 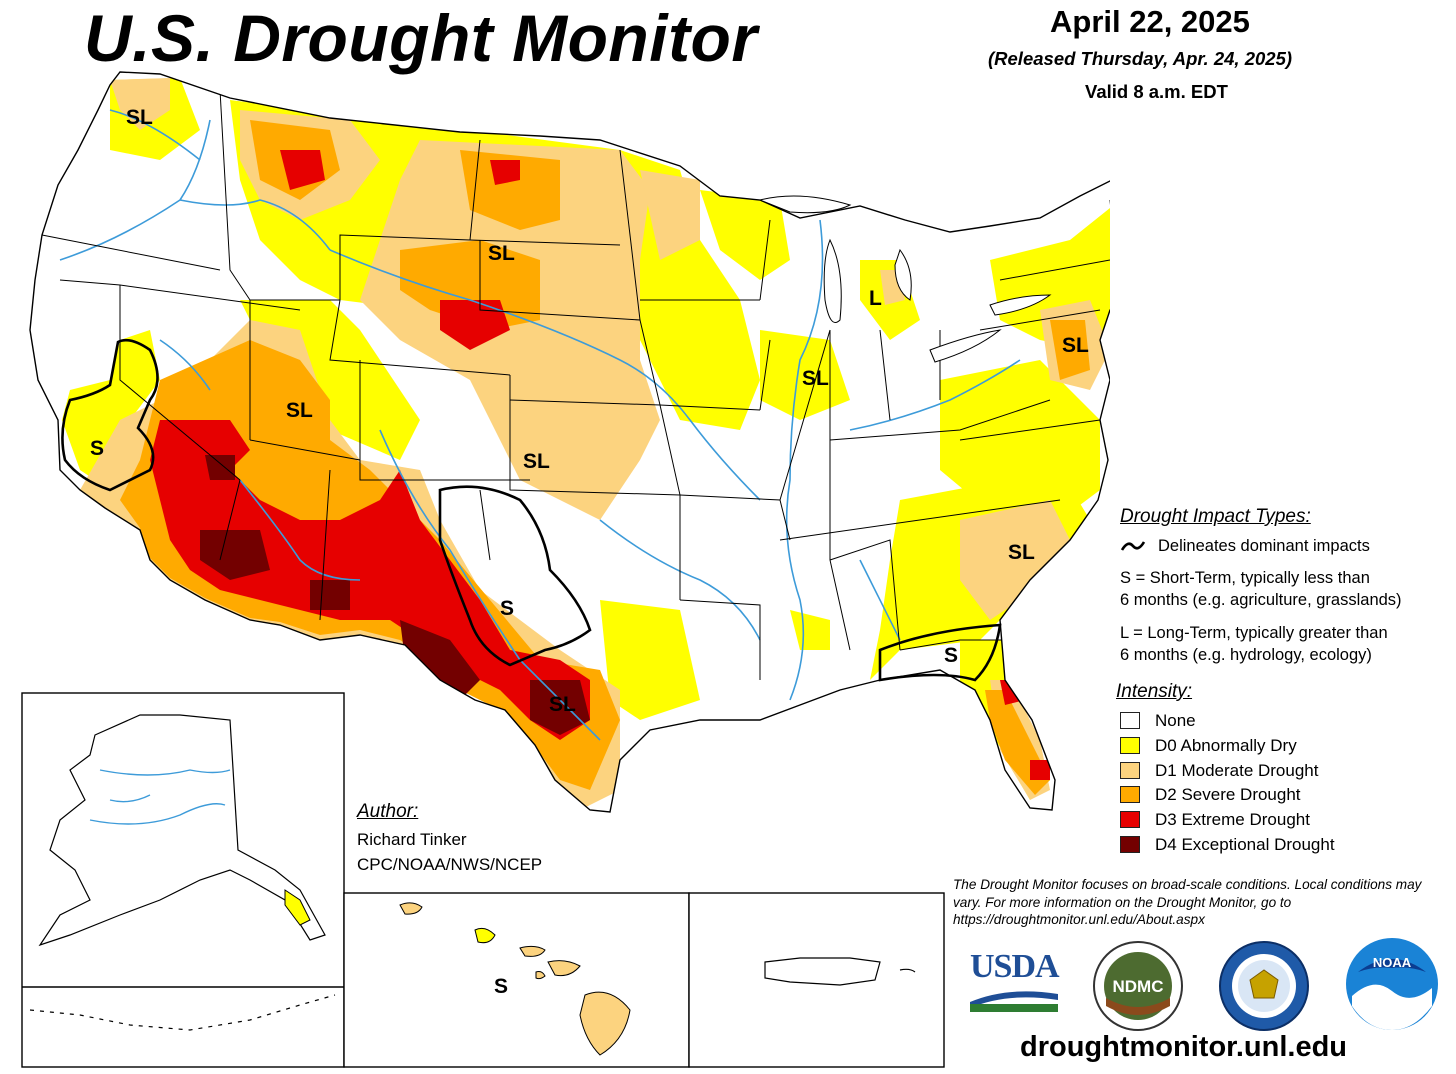 What do you see at coordinates (1237, 770) in the screenshot?
I see `legend-d1: D1 Moderate Drought` at bounding box center [1237, 770].